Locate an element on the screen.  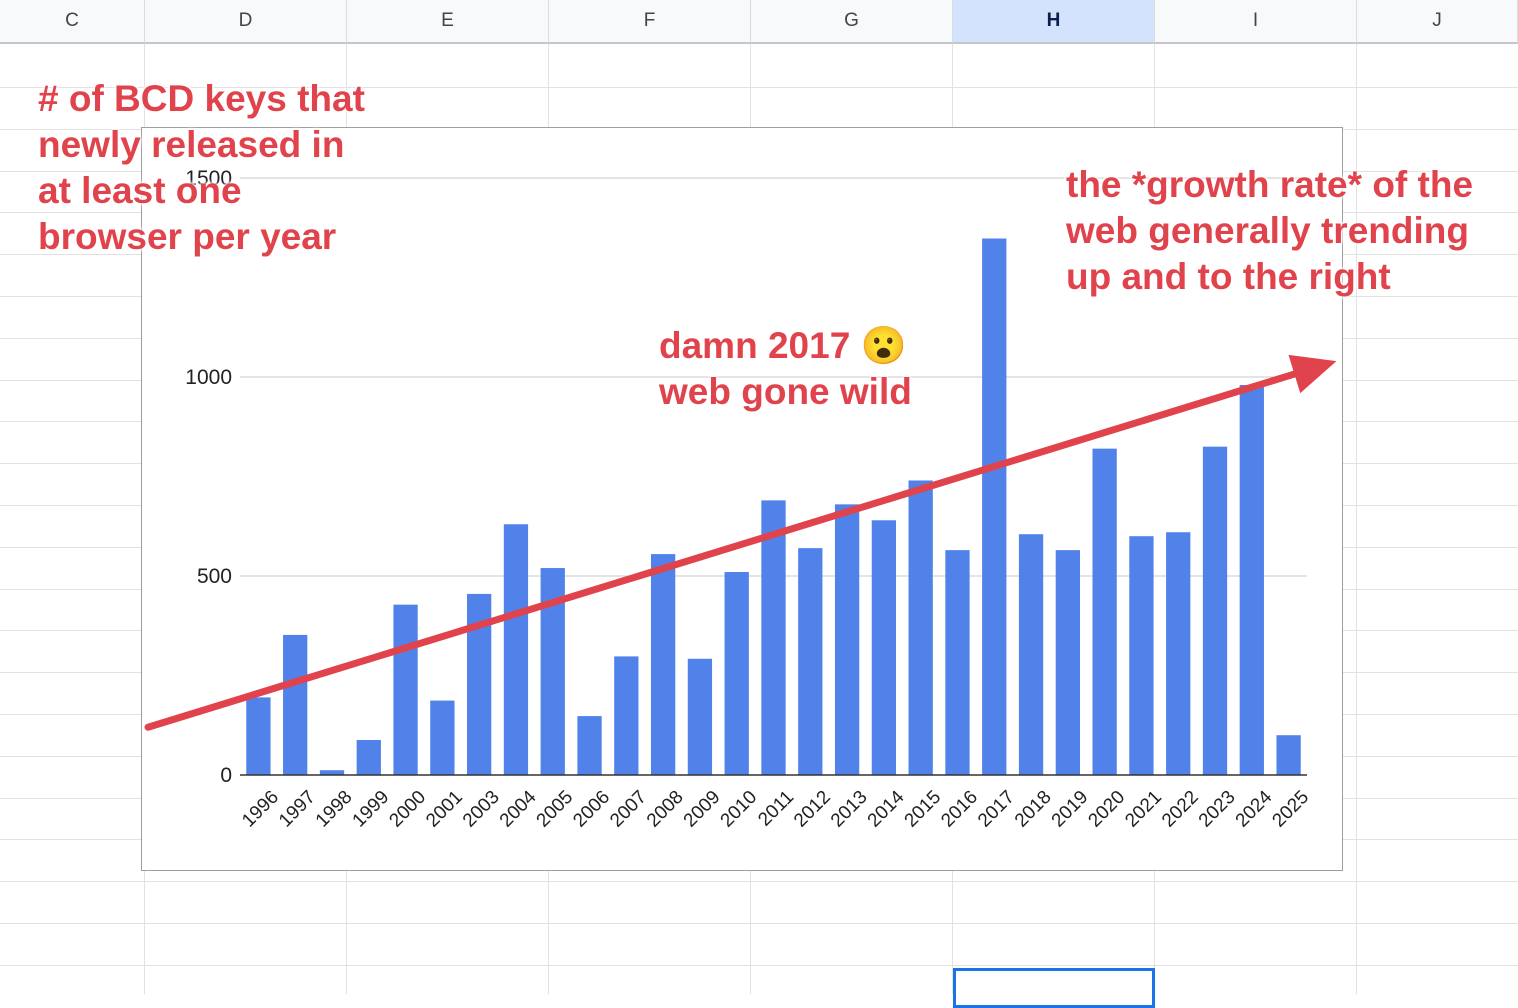
column-header-i: I is located at coordinates (1256, 22).